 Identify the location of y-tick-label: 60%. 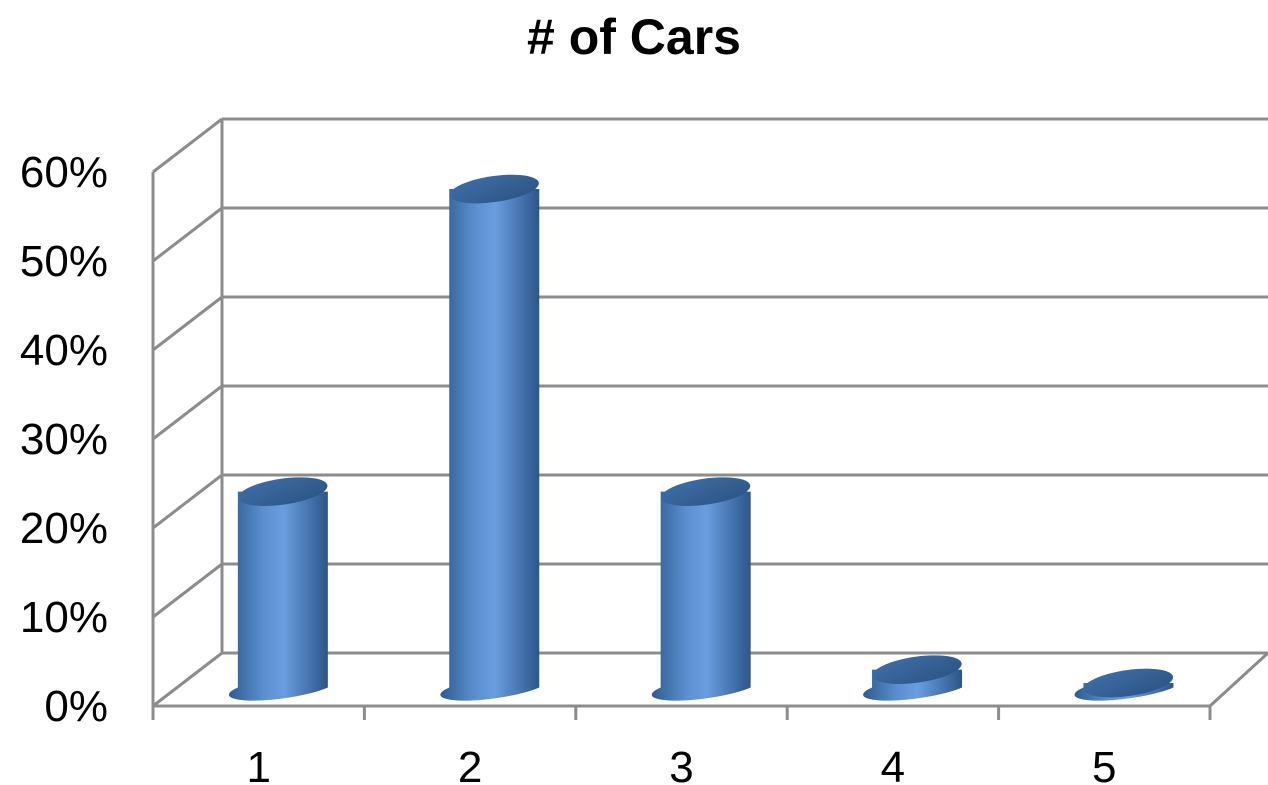
(64, 172).